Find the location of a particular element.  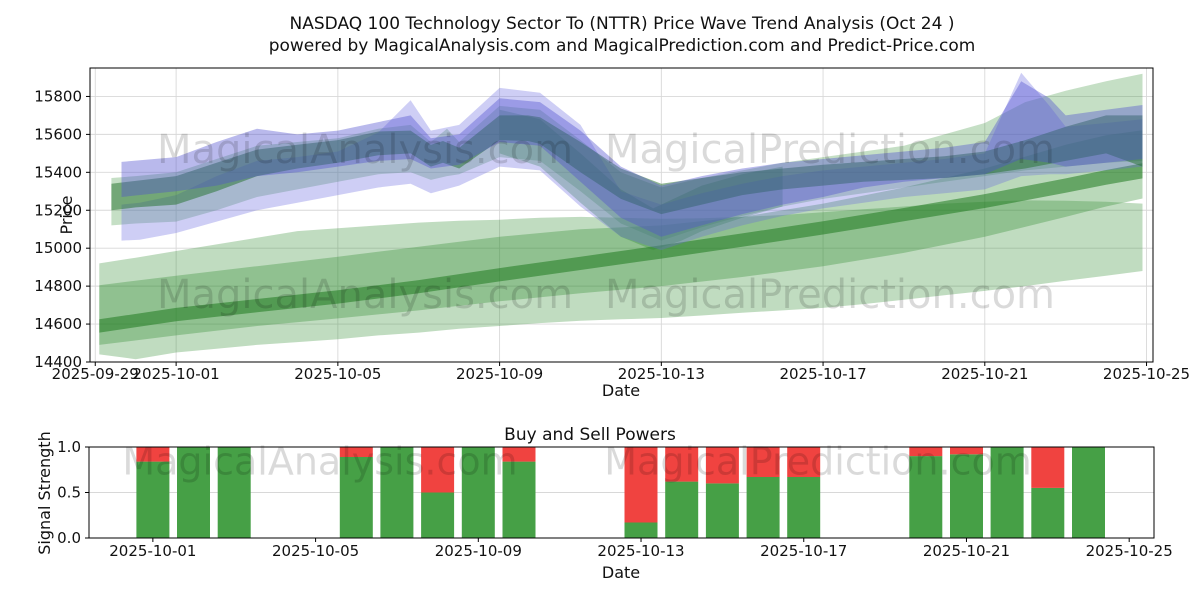

watermark-analysis-bottom: MagicalAnalysis.com is located at coordinates (319, 462).